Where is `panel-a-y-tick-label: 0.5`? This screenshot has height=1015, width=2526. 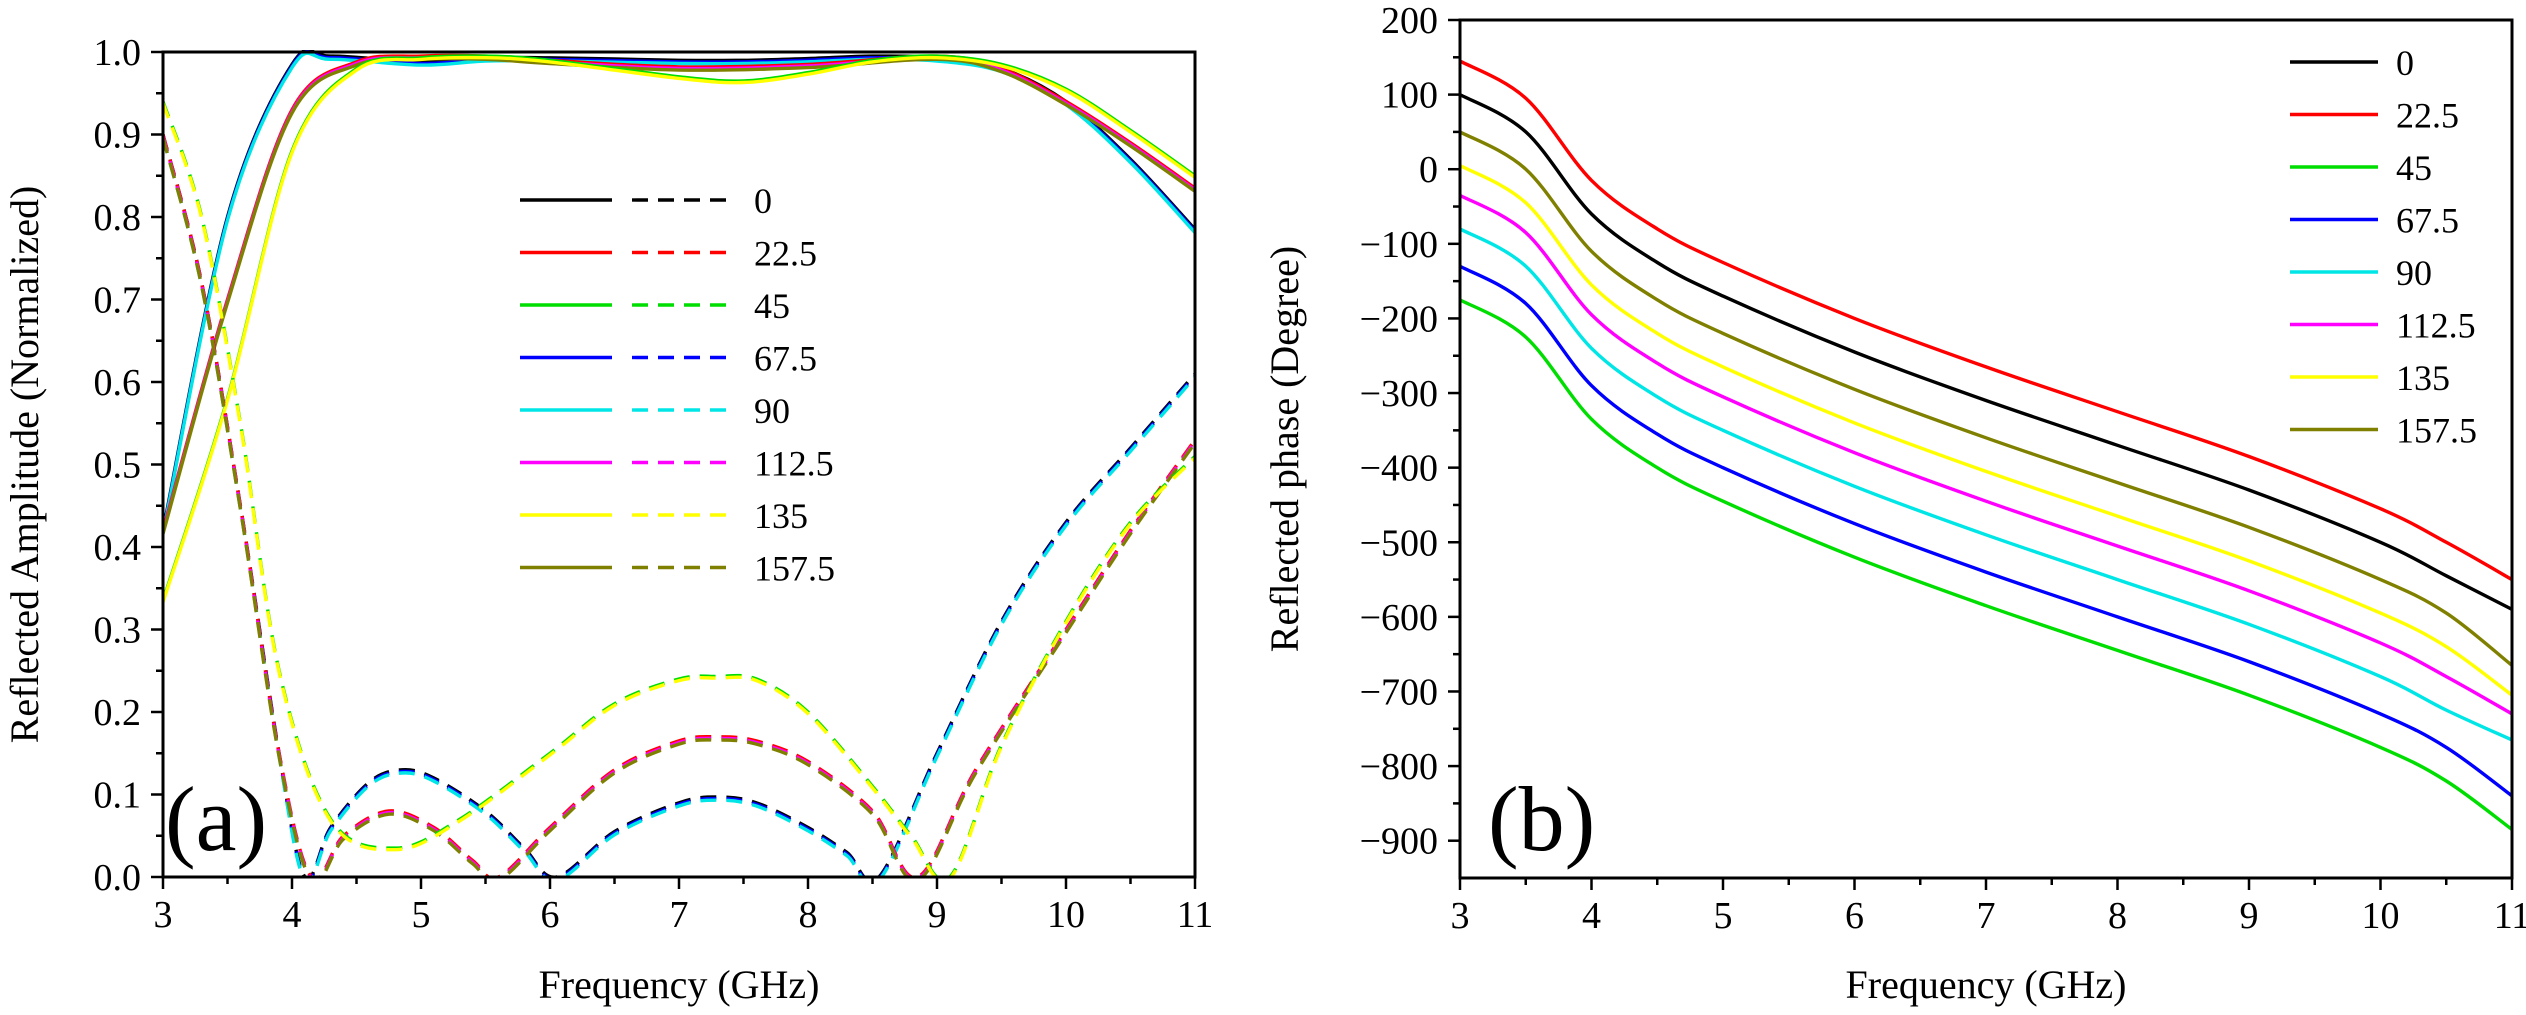
panel-a-y-tick-label: 0.5 is located at coordinates (118, 466).